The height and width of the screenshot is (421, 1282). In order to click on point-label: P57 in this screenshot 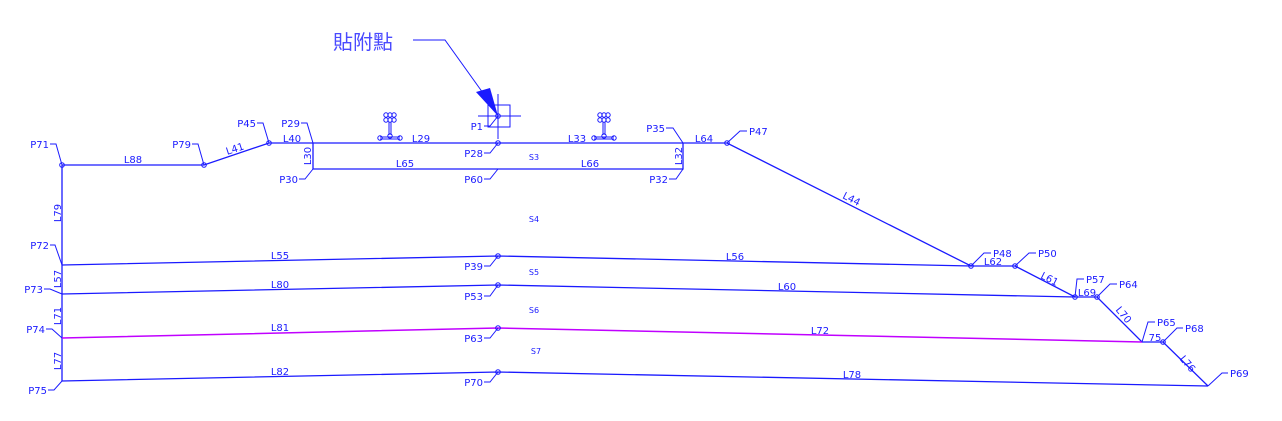, I will do `click(1095, 280)`.